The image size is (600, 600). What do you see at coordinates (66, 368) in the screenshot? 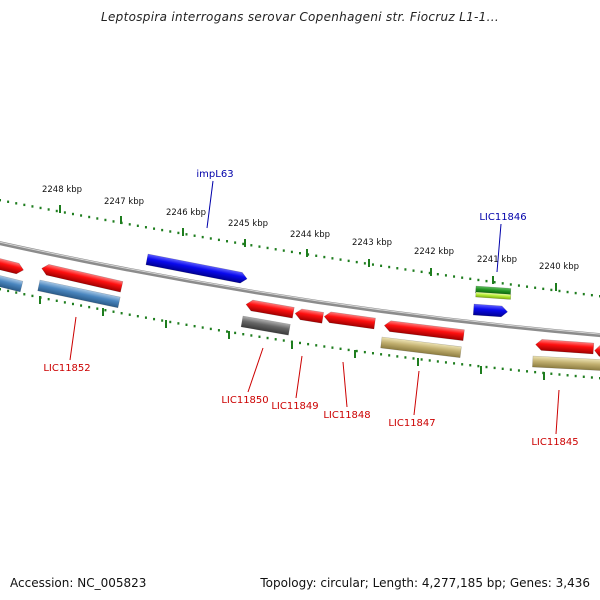
I see `gene-label: LIC11852` at bounding box center [66, 368].